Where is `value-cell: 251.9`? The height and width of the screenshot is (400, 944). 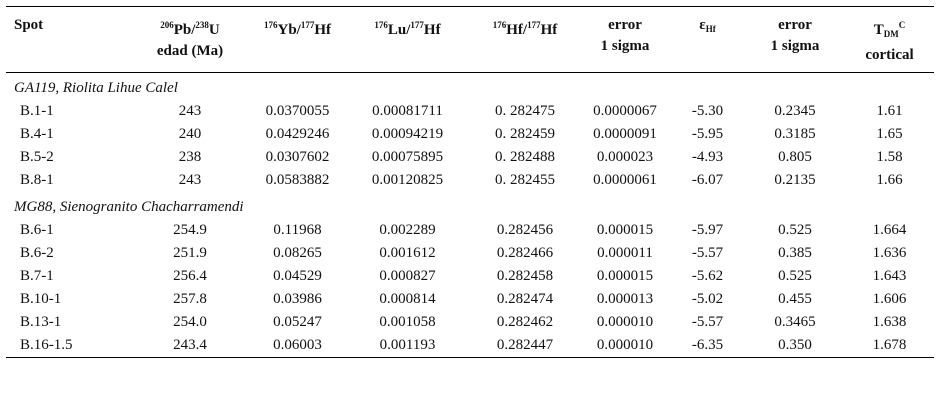 value-cell: 251.9 is located at coordinates (190, 253).